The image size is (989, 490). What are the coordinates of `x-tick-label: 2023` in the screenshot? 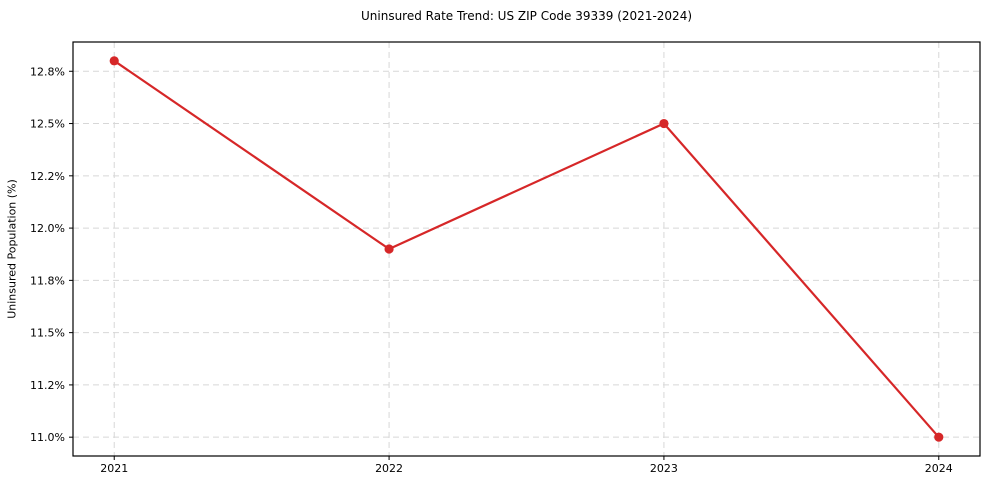 It's located at (664, 468).